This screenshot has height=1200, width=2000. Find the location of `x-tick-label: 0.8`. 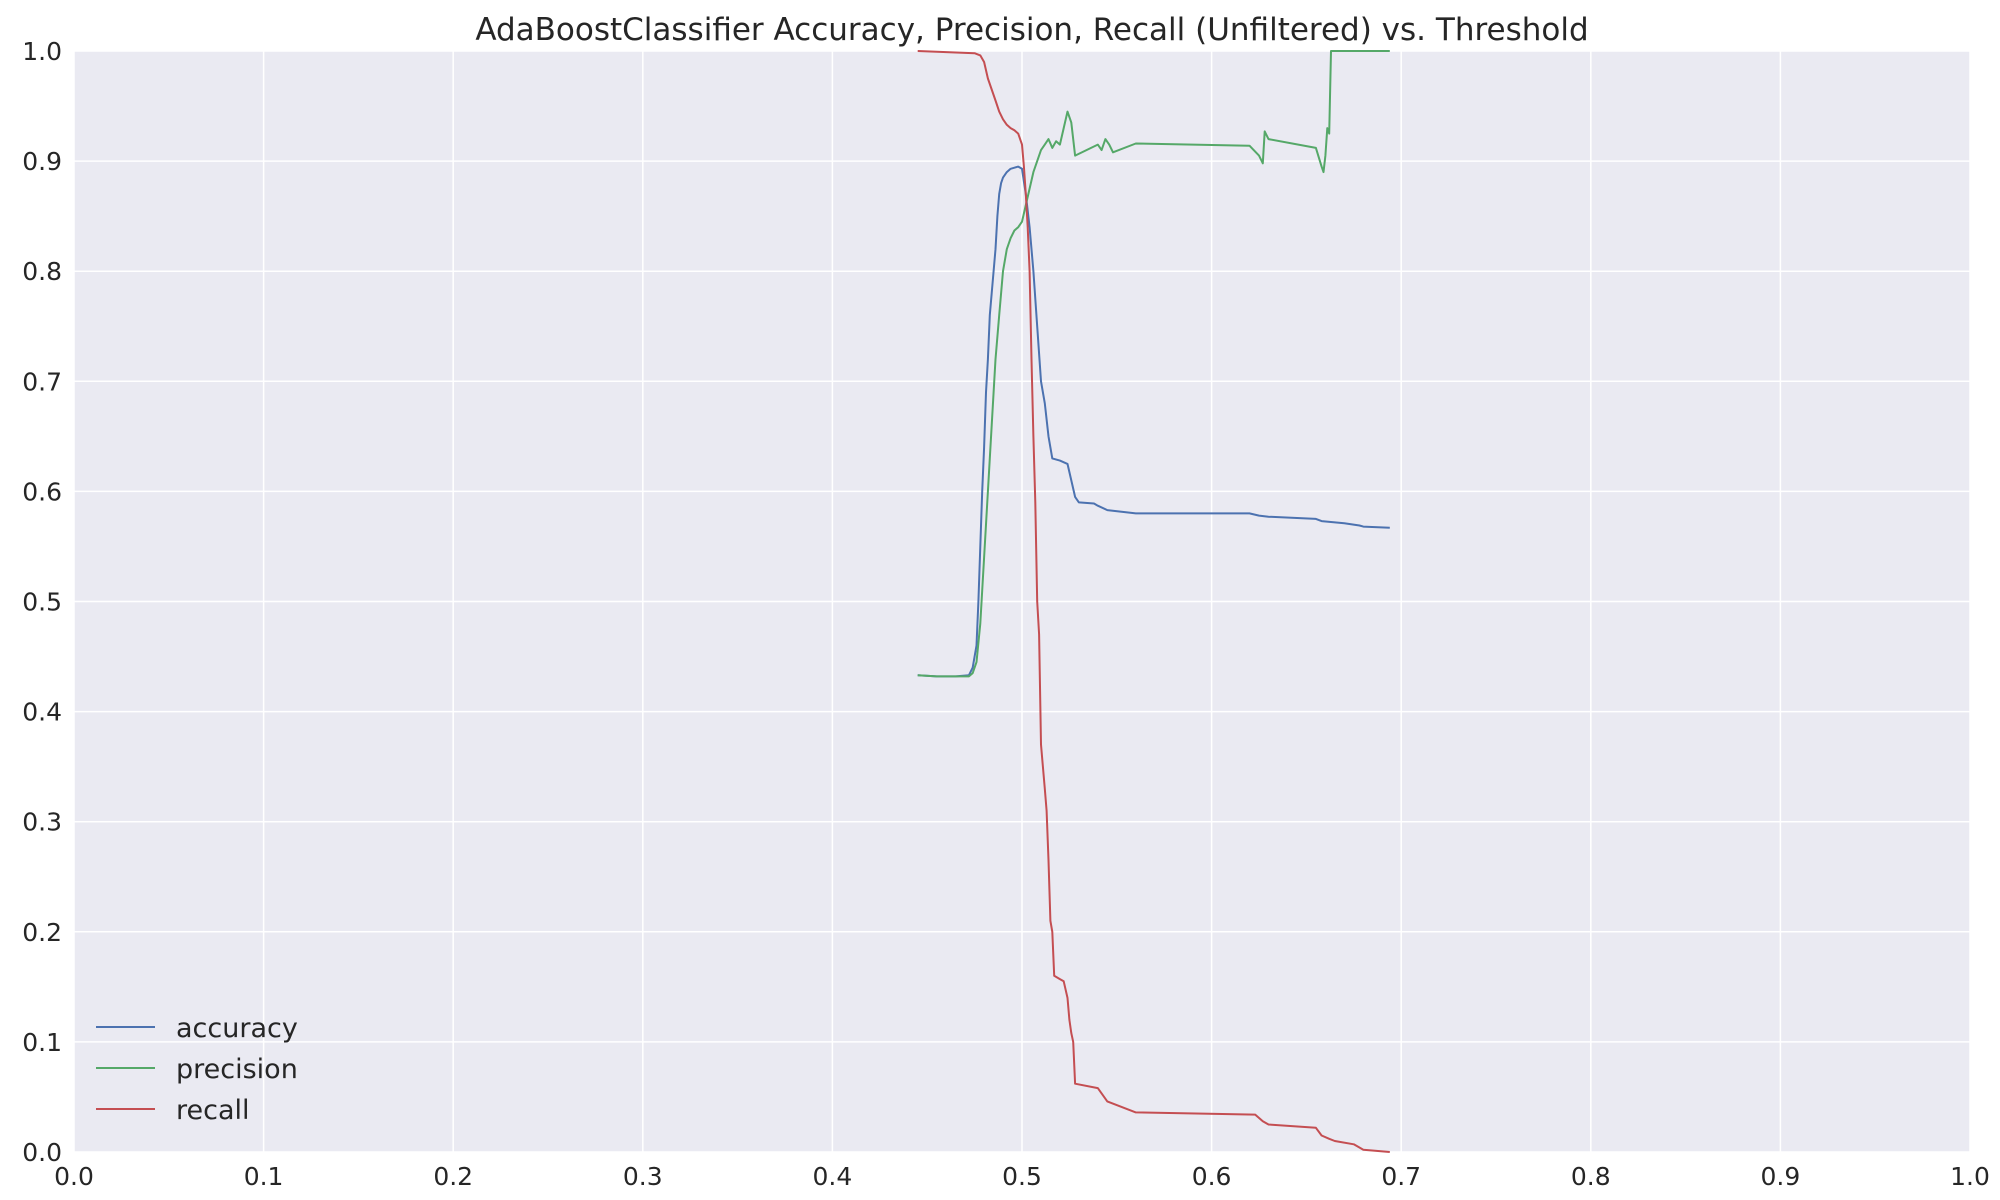

x-tick-label: 0.8 is located at coordinates (1591, 1176).